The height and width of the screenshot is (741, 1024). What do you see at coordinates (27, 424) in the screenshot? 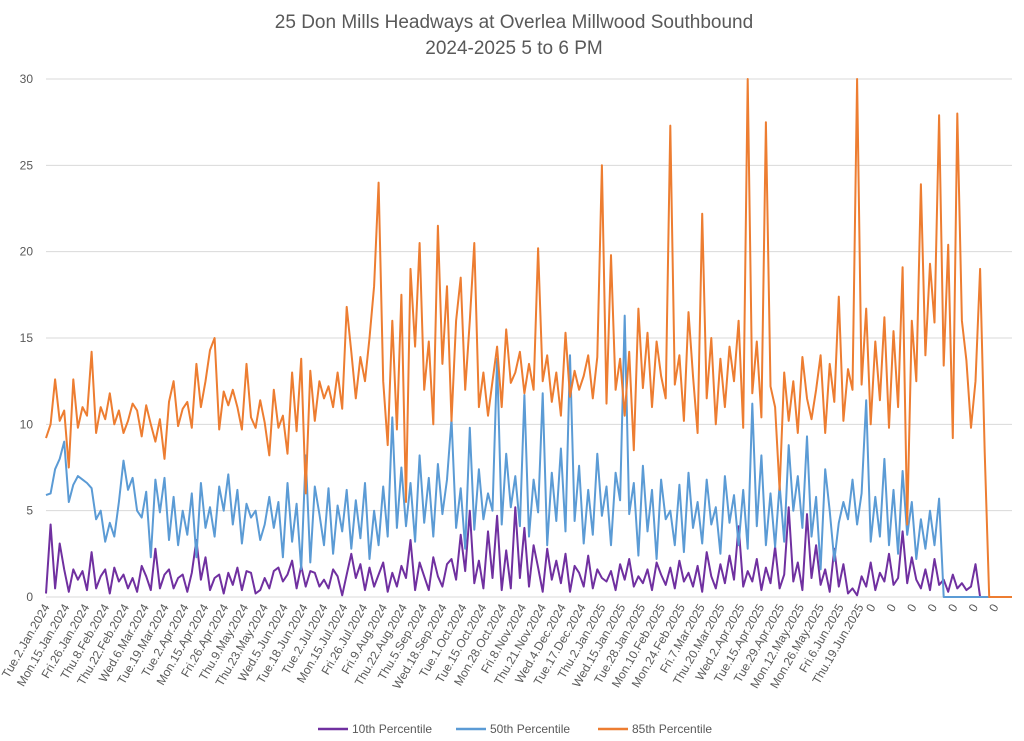
I see `y-tick-label: 10` at bounding box center [27, 424].